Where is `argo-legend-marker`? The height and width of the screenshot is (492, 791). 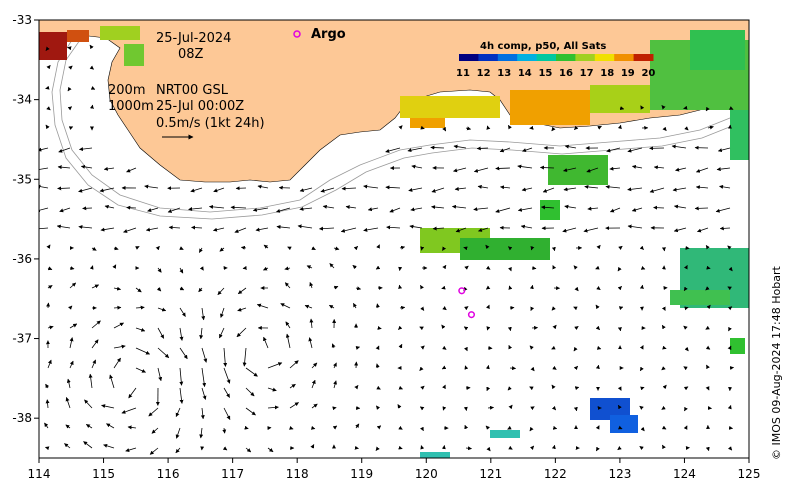
argo-legend-marker is located at coordinates (297, 34).